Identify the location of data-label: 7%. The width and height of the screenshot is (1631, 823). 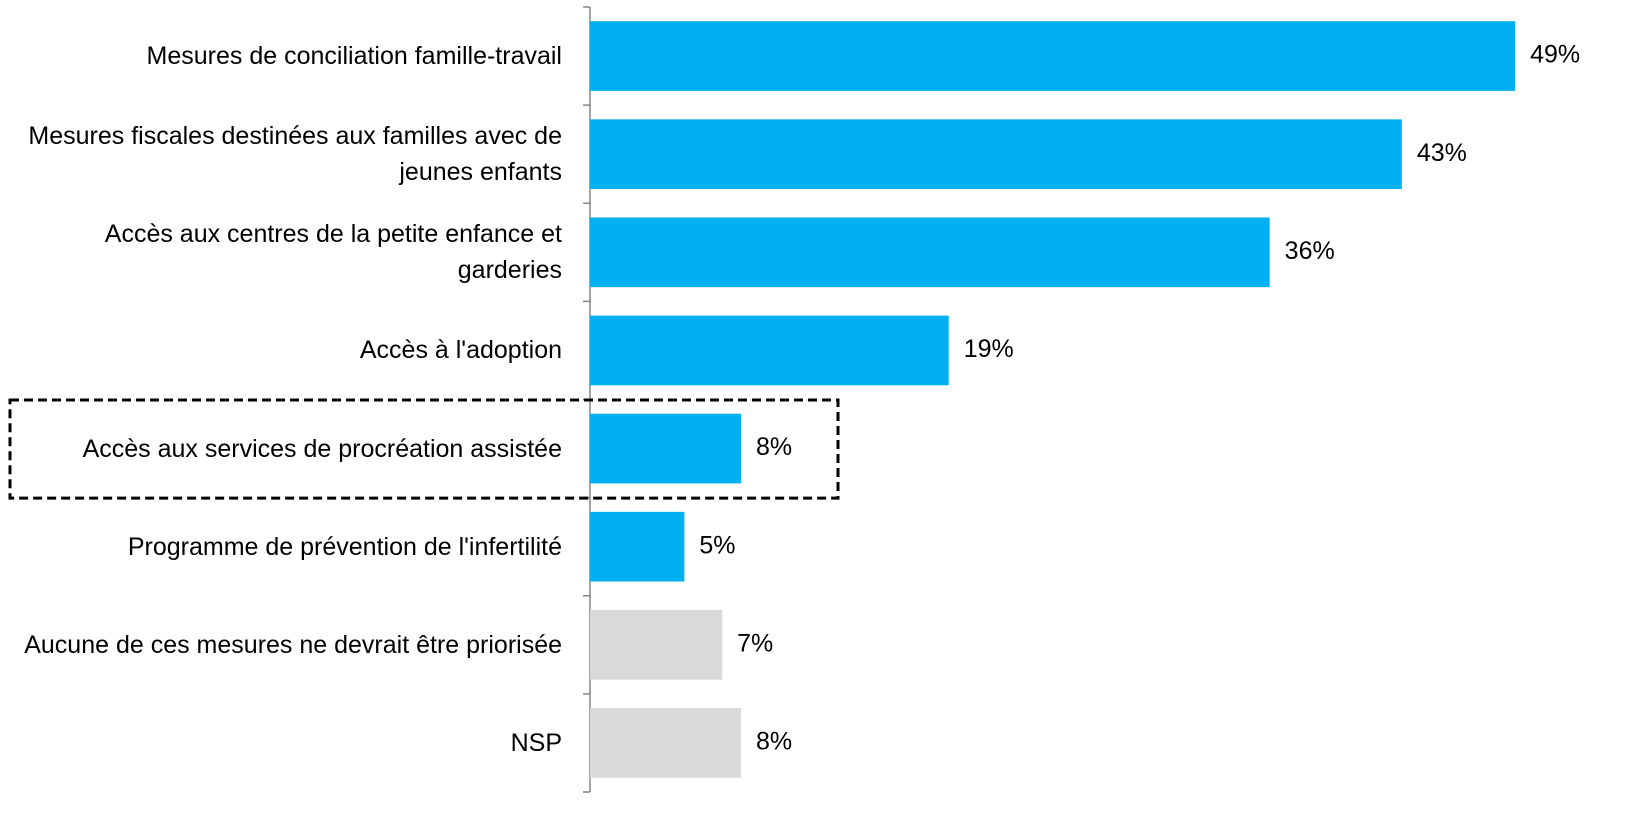
(755, 643).